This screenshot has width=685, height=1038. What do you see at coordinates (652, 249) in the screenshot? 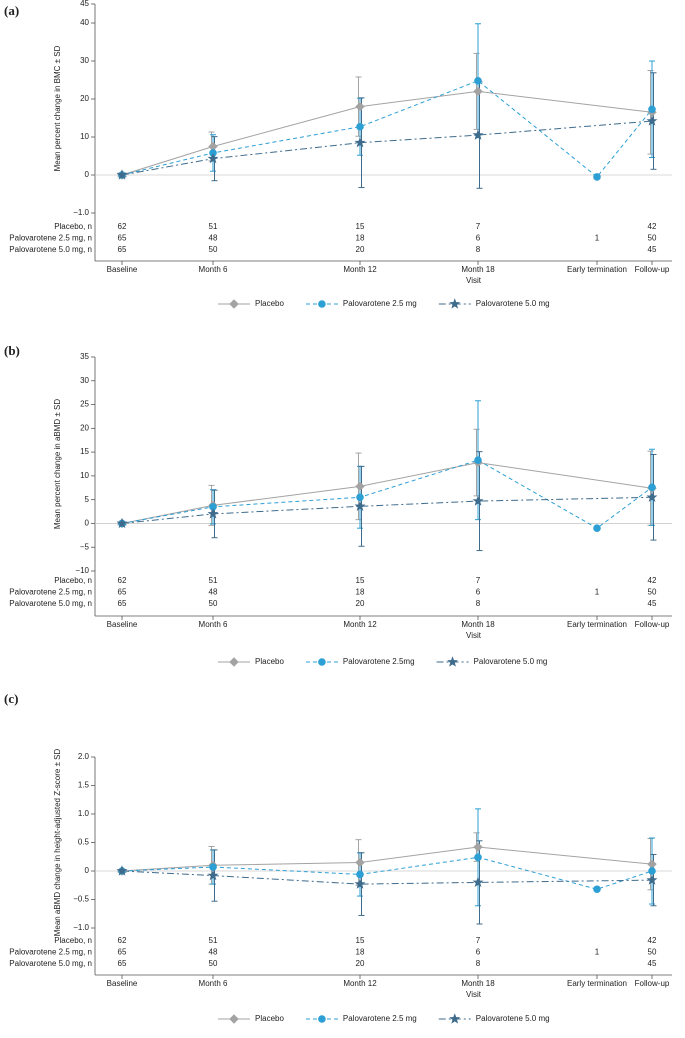
I see `n-value: 45` at bounding box center [652, 249].